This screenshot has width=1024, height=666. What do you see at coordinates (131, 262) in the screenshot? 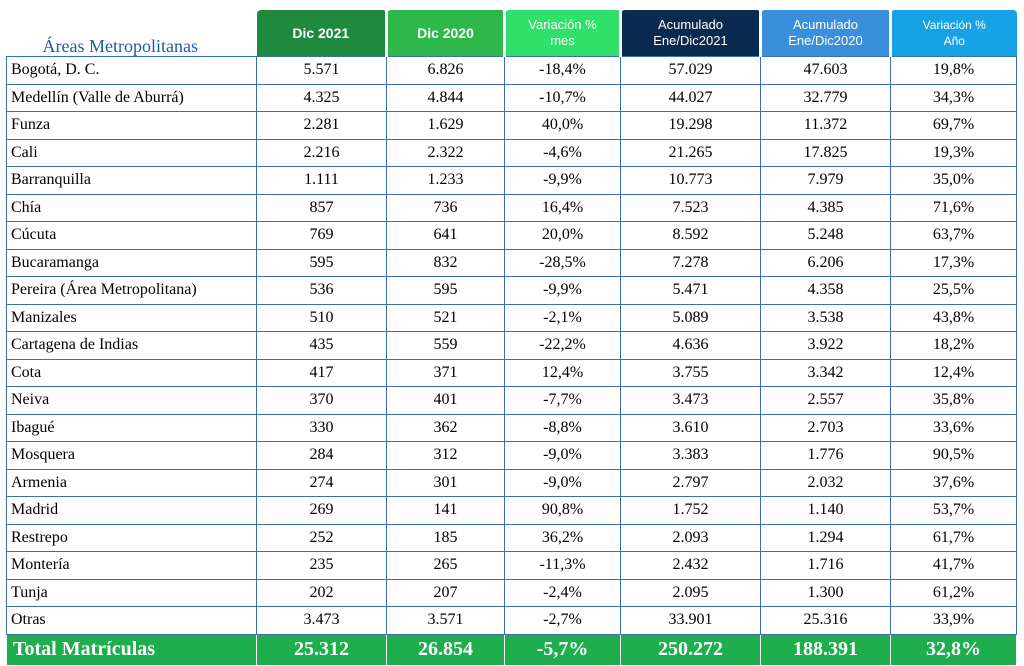
I see `area-name-cell: Bucaramanga` at bounding box center [131, 262].